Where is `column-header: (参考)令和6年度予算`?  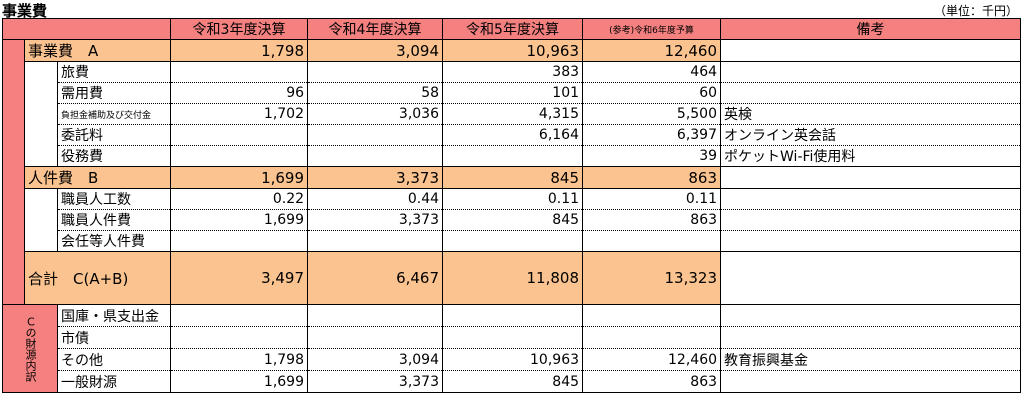
column-header: (参考)令和6年度予算 is located at coordinates (652, 29).